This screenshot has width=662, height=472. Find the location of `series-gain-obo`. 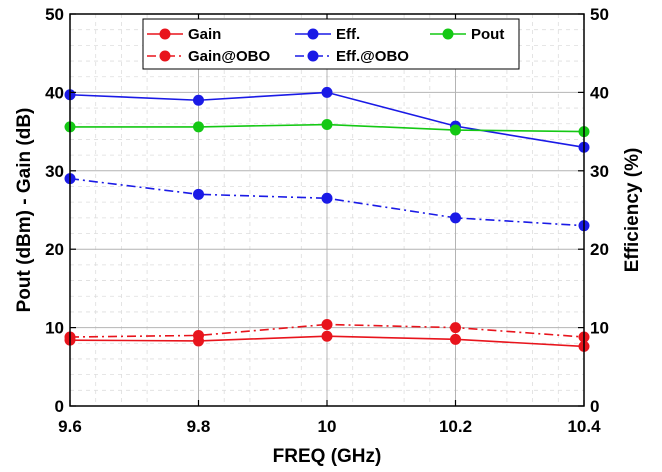

series-gain-obo is located at coordinates (327, 330).